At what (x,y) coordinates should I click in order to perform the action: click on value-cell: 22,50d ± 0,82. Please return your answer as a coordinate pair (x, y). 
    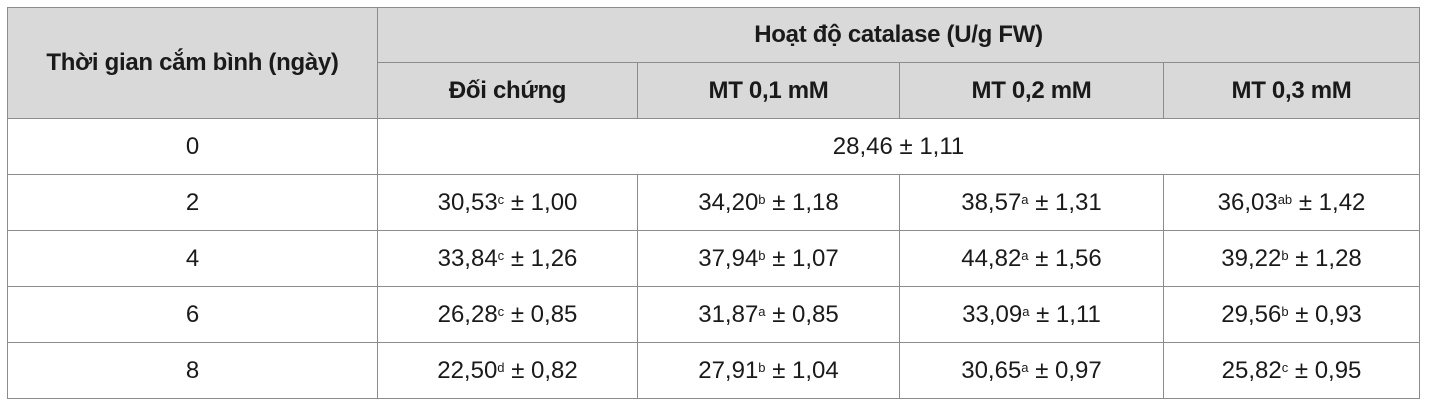
    Looking at the image, I should click on (507, 370).